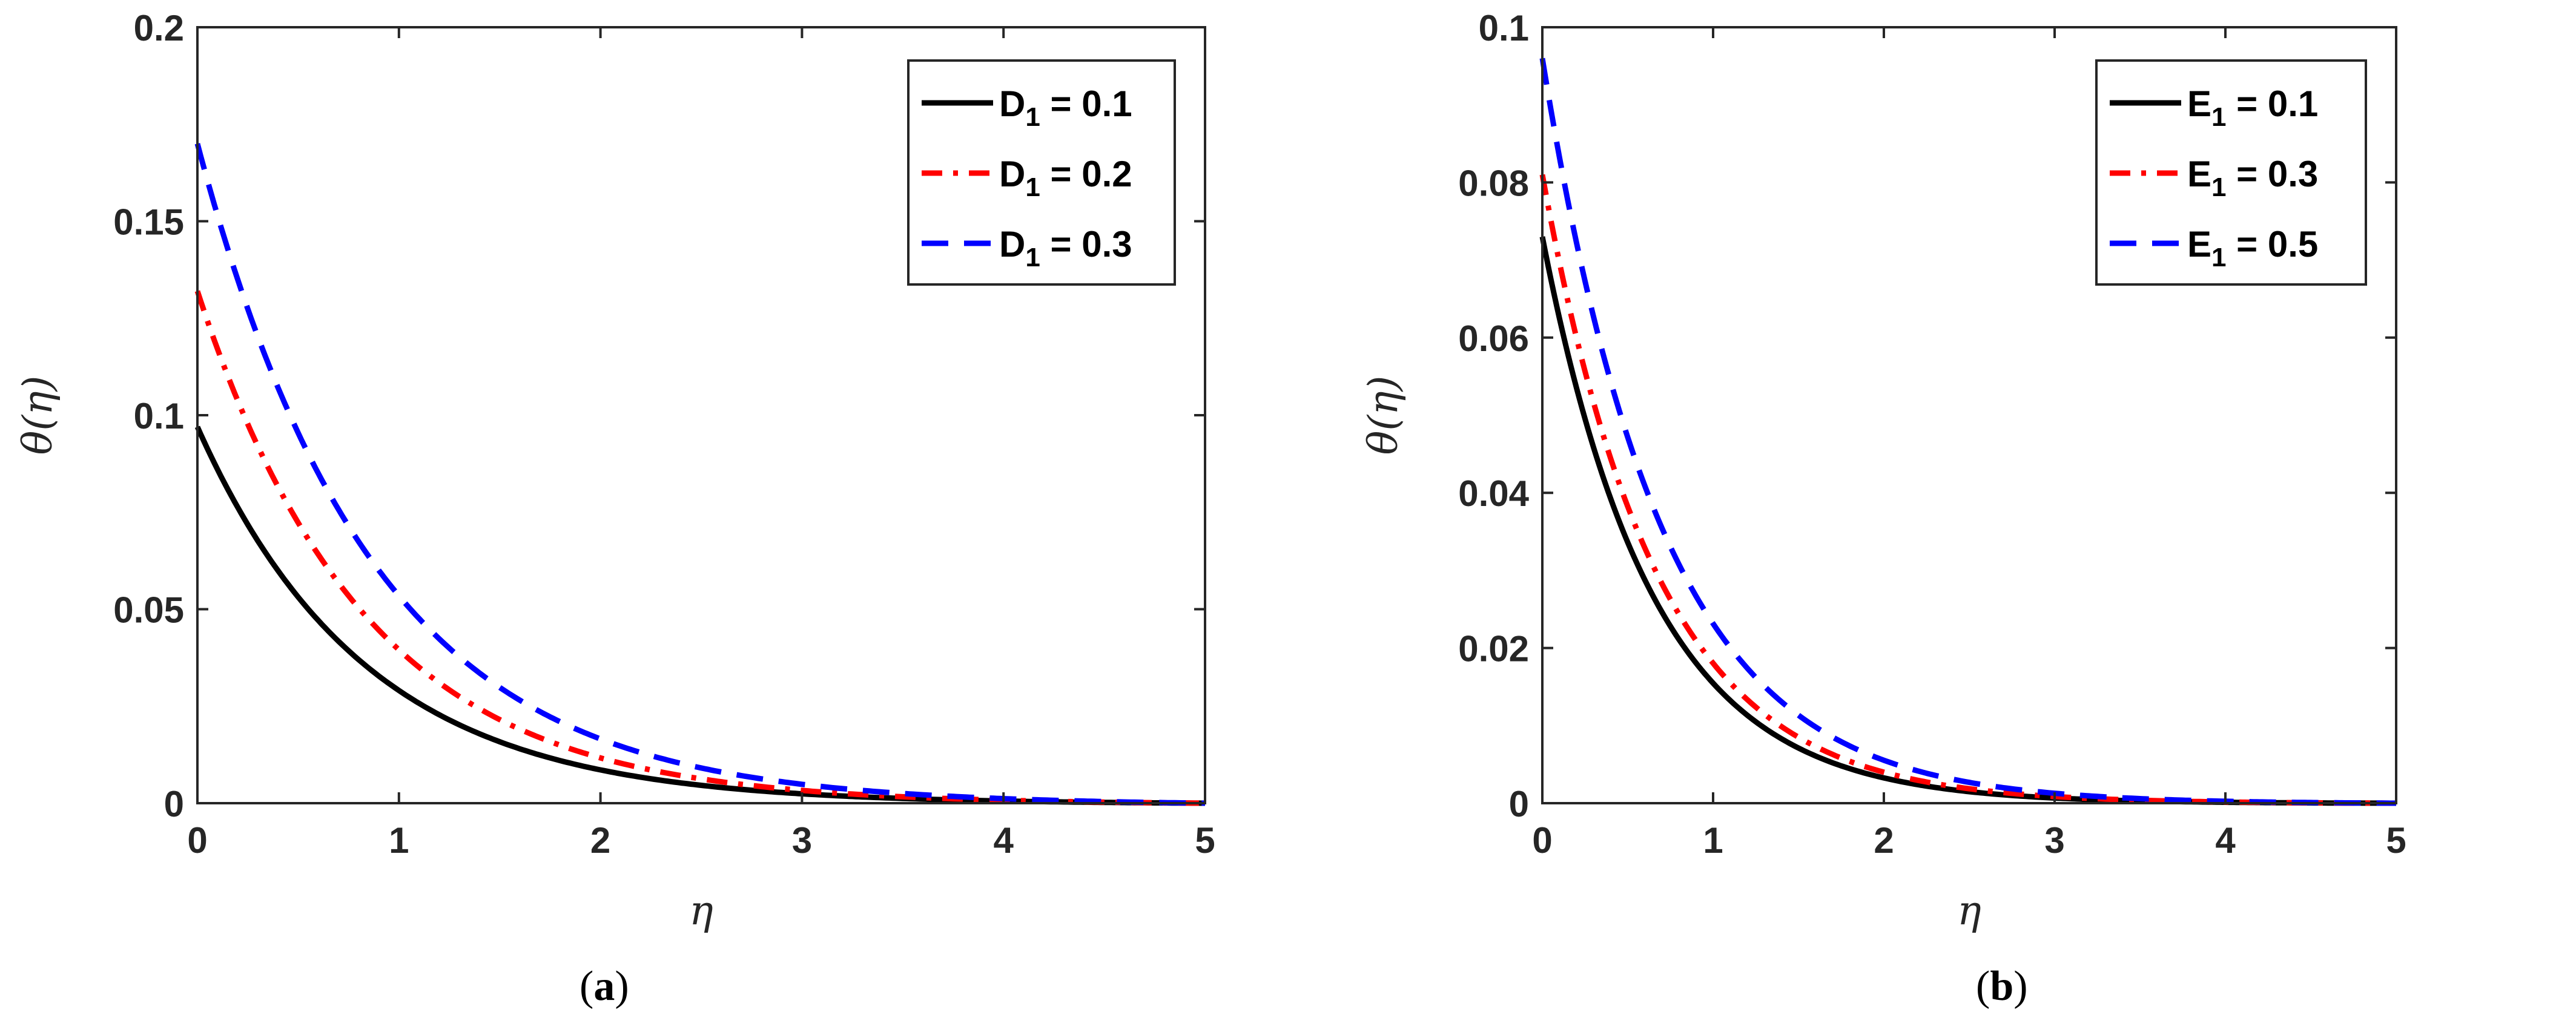  Describe the element at coordinates (1065, 248) in the screenshot. I see `legend-label-3: D1 = 0.3` at that location.